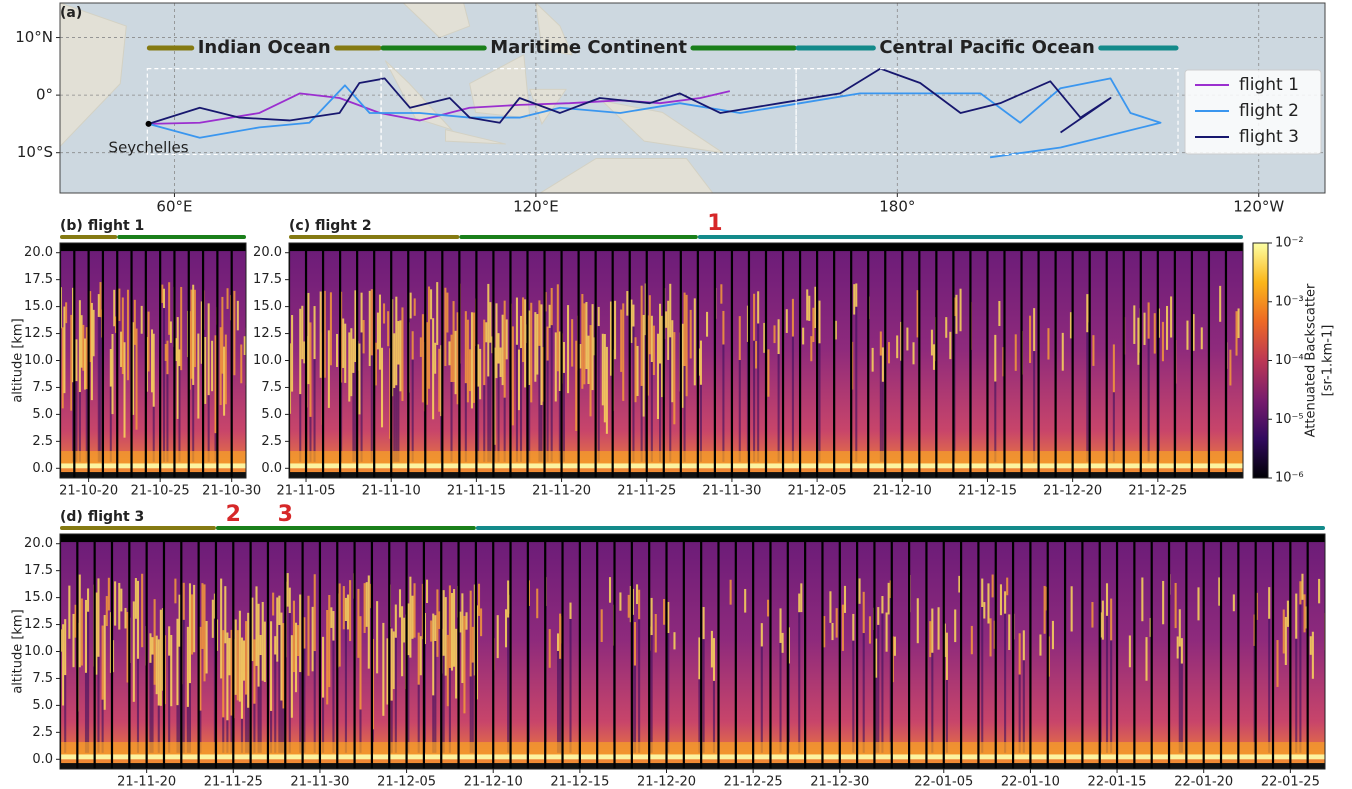 The height and width of the screenshot is (789, 1352). I want to click on x-tick-label: 21-11-15, so click(476, 491).